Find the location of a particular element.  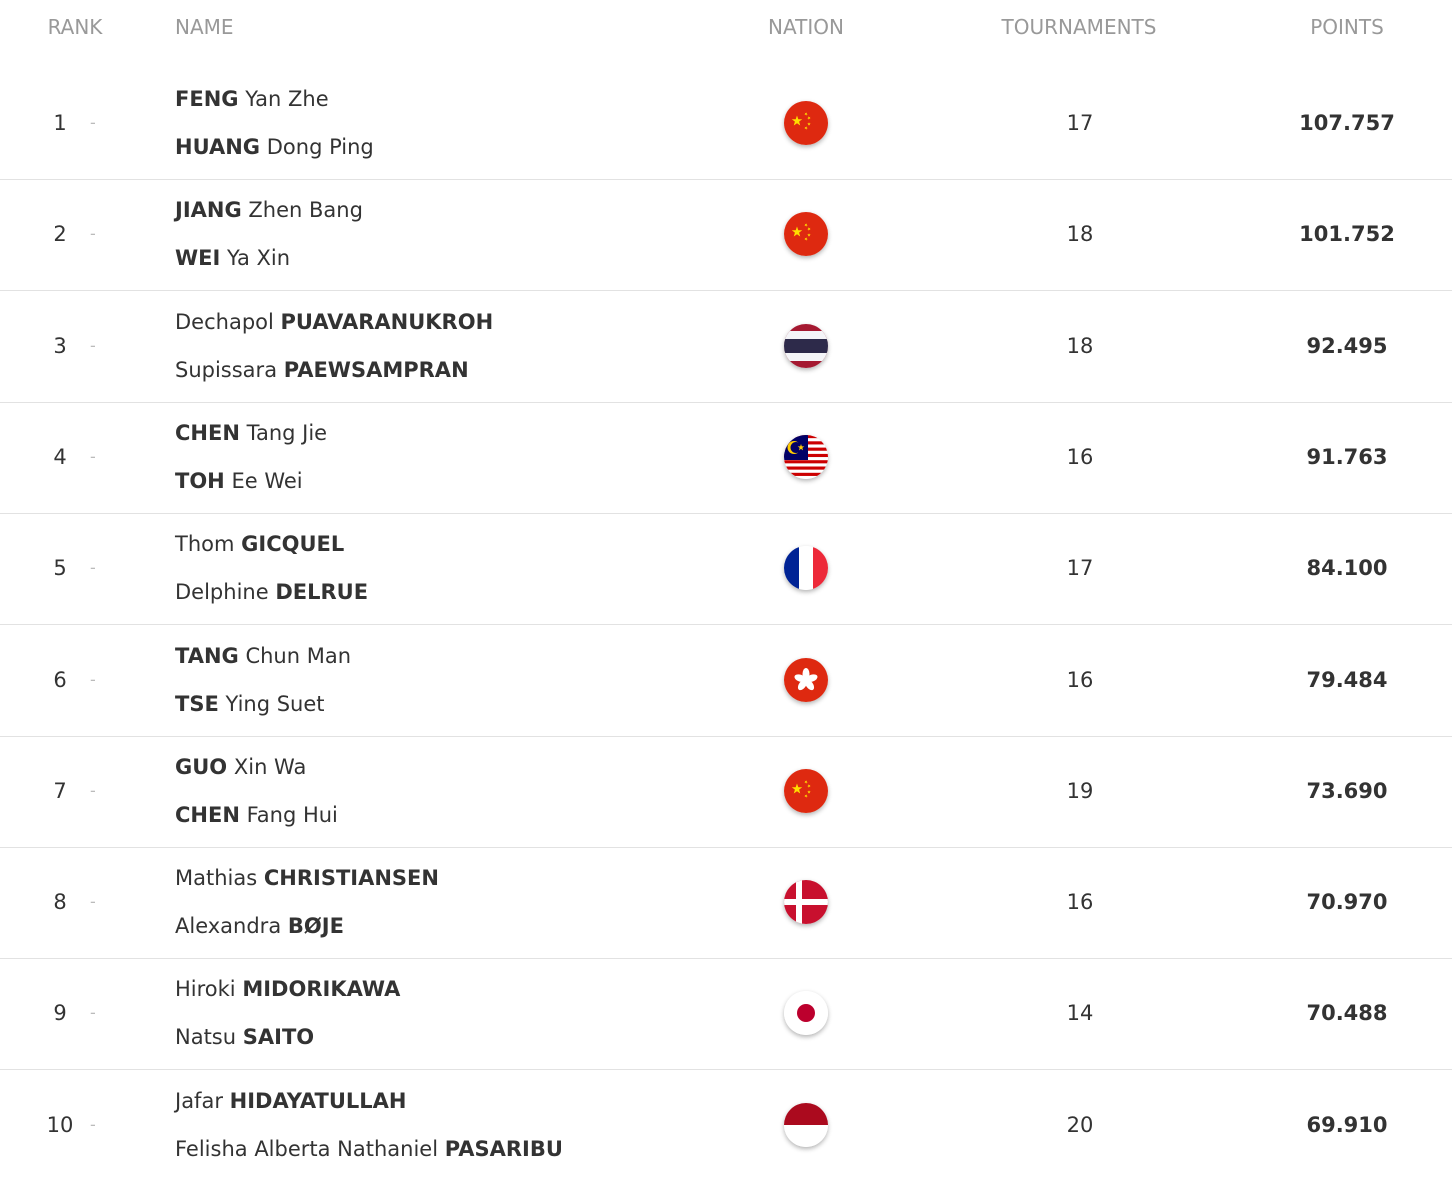

given-name: Fang Hui is located at coordinates (292, 814).